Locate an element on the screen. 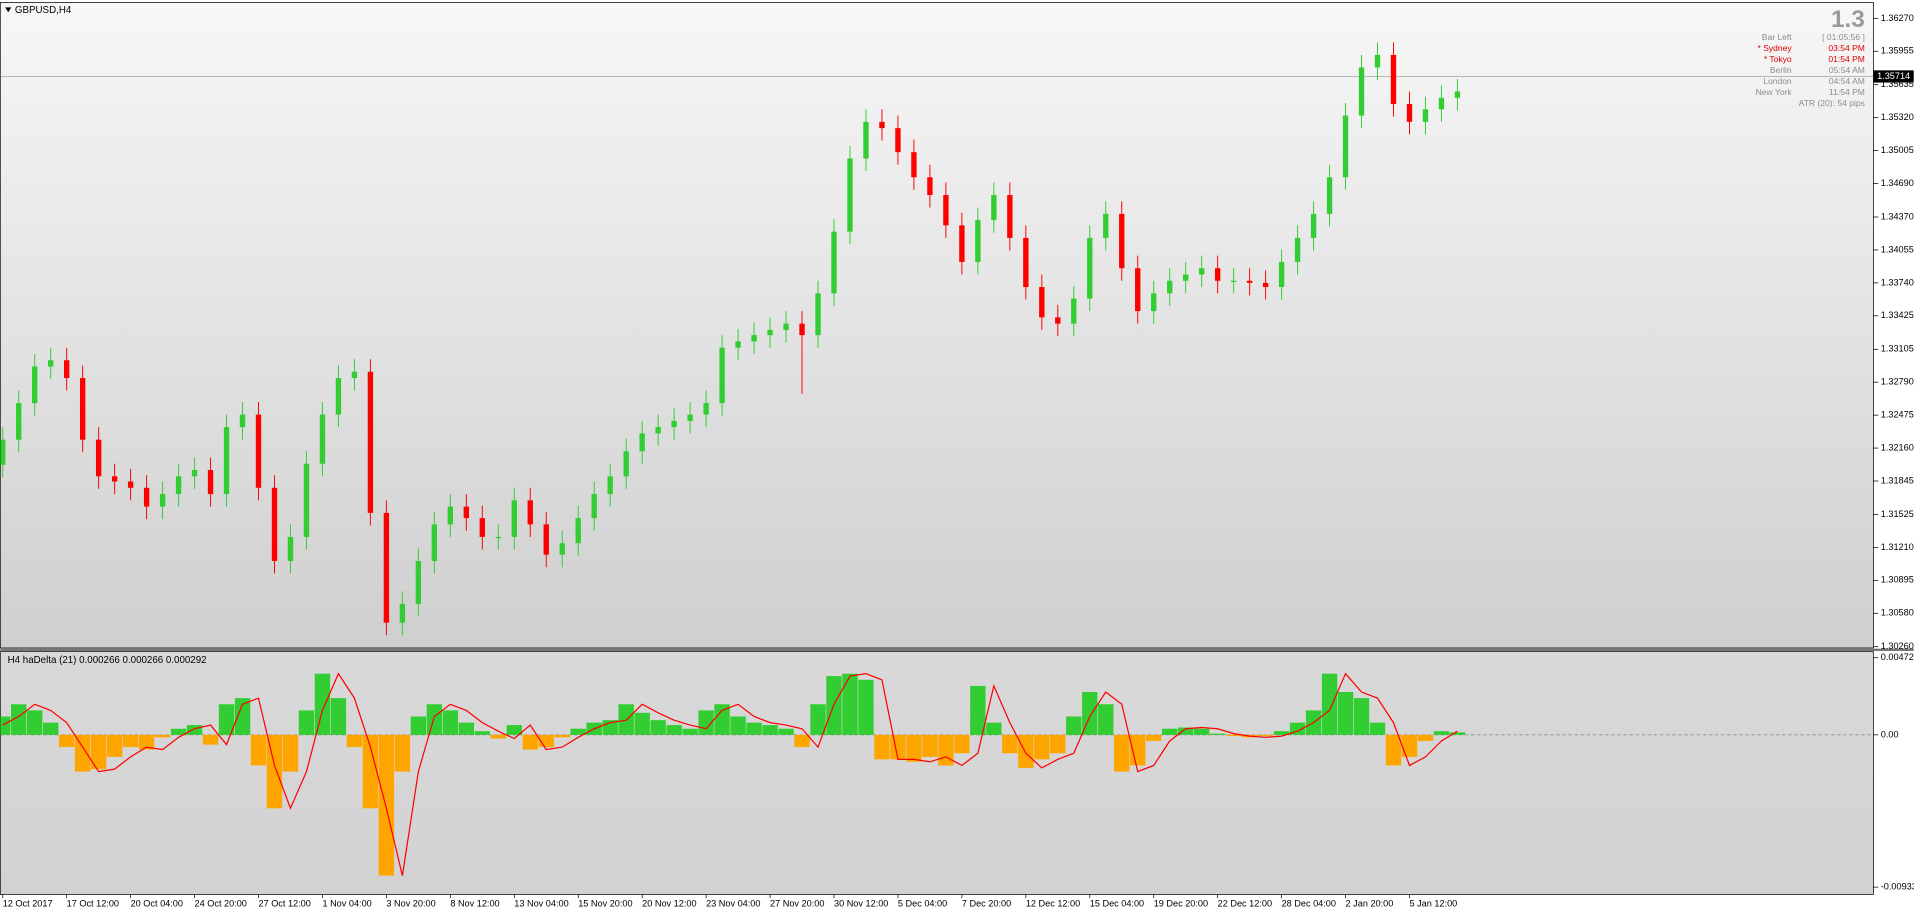 Image resolution: width=1914 pixels, height=914 pixels. y-tick-label: 1.33105 is located at coordinates (1897, 349).